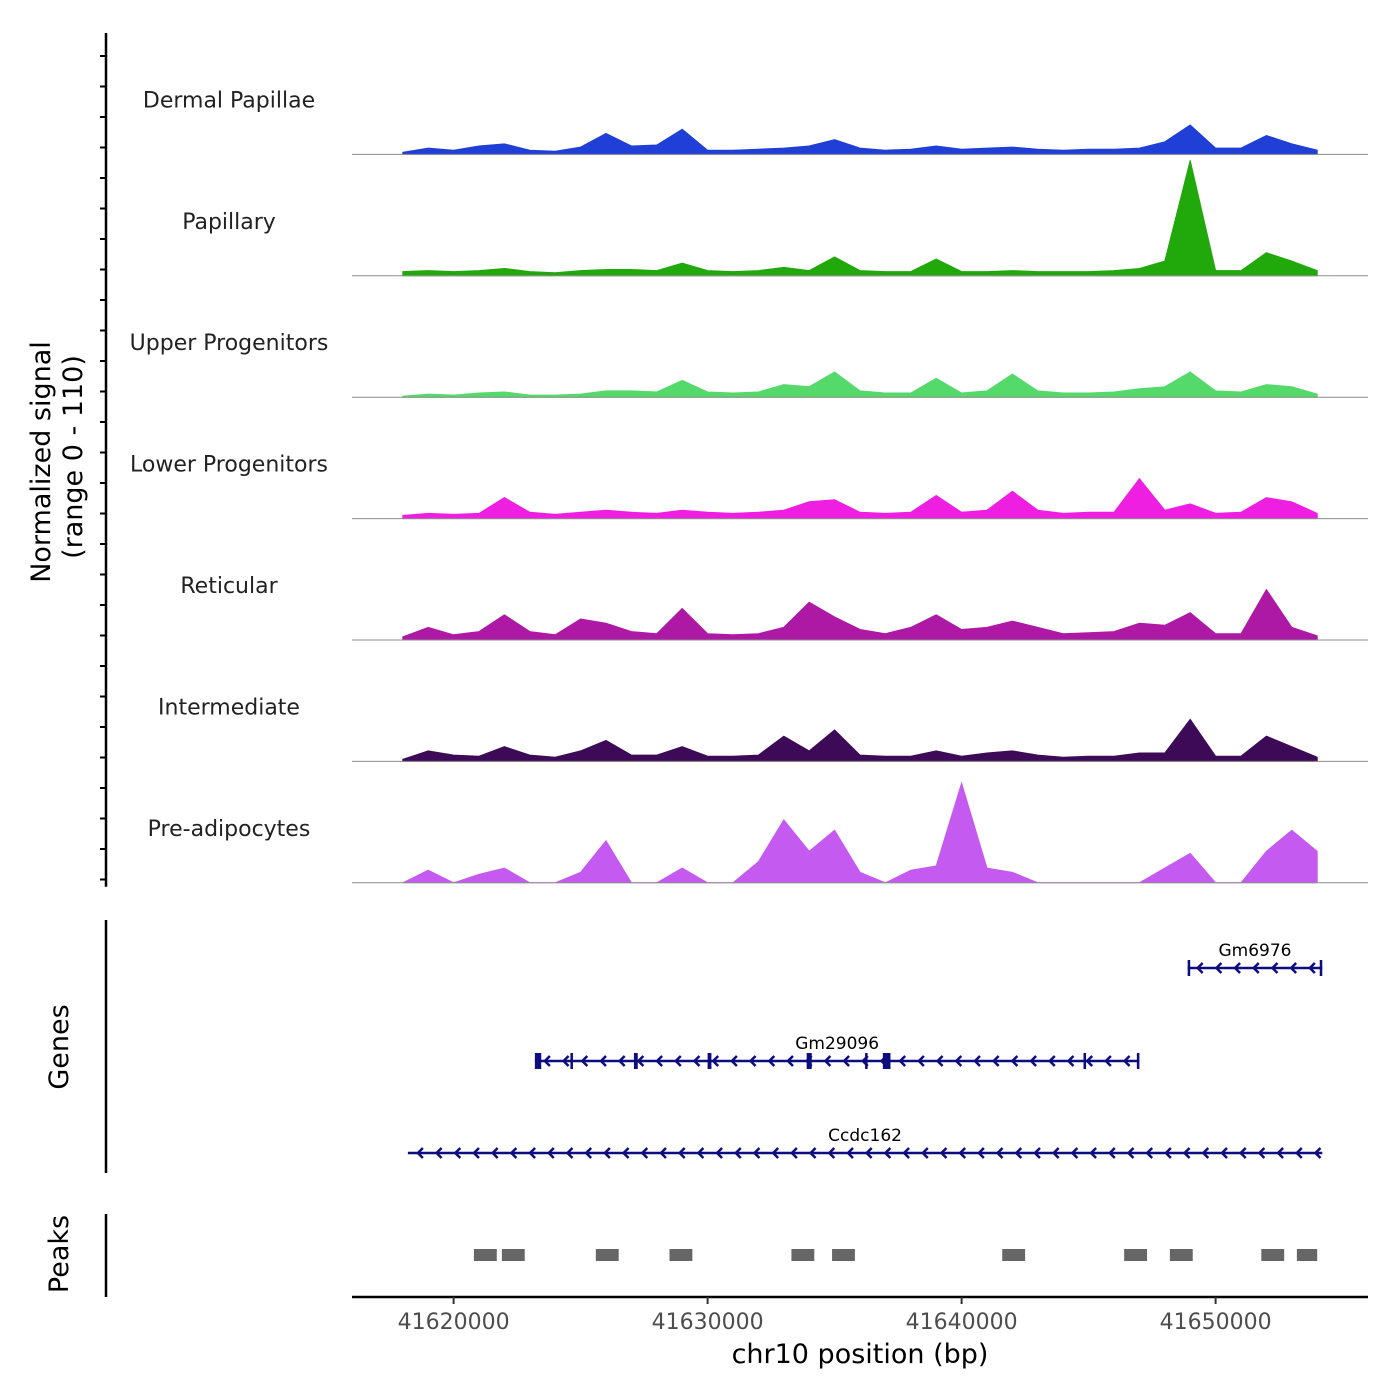 This screenshot has width=1400, height=1400. I want to click on track-label-intermediate: Intermediate, so click(229, 707).